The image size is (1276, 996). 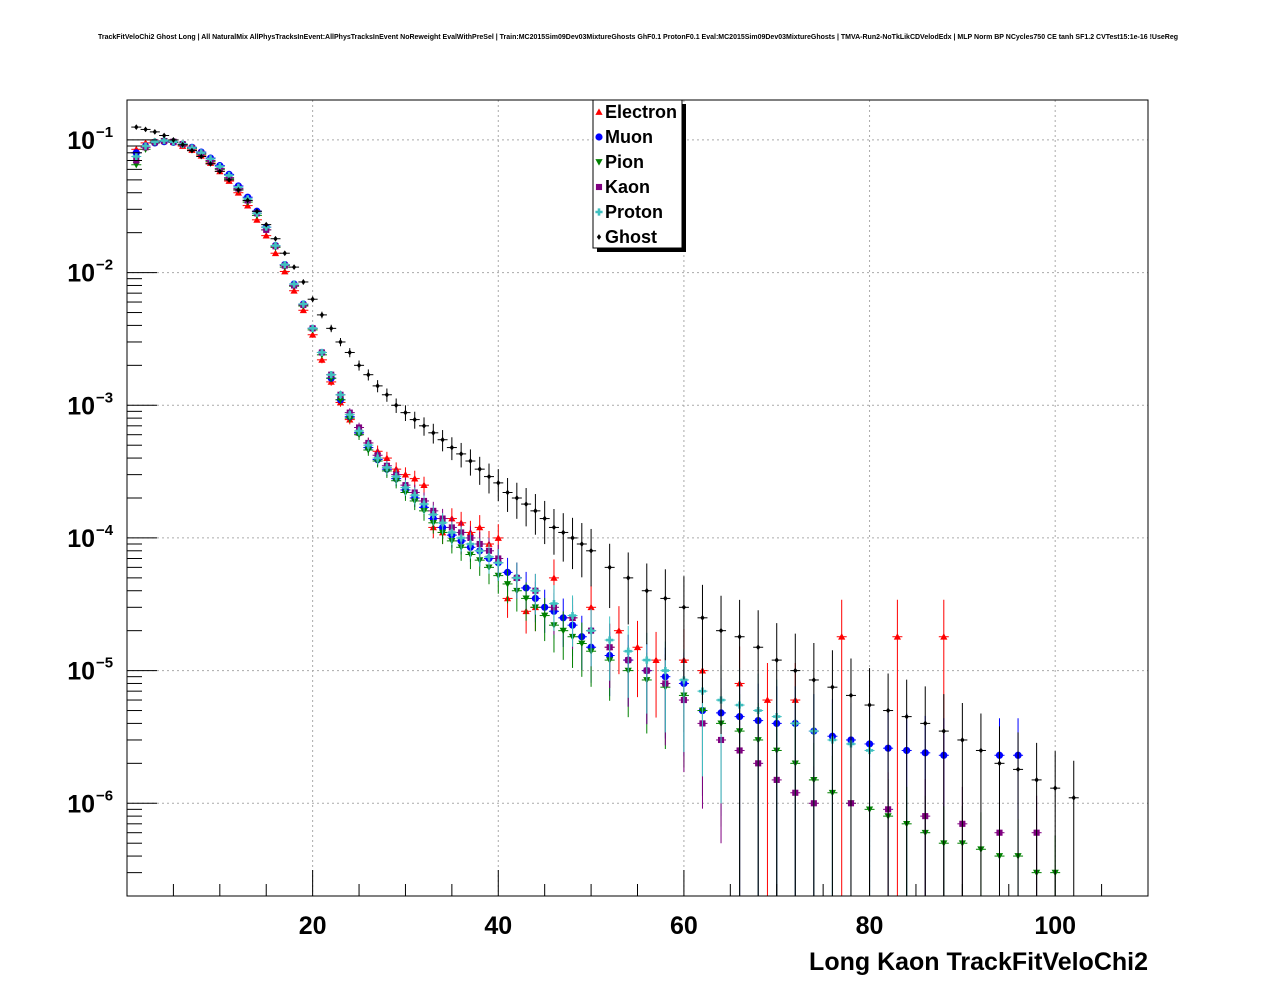 What do you see at coordinates (624, 162) in the screenshot?
I see `legend-entry-pion: Pion` at bounding box center [624, 162].